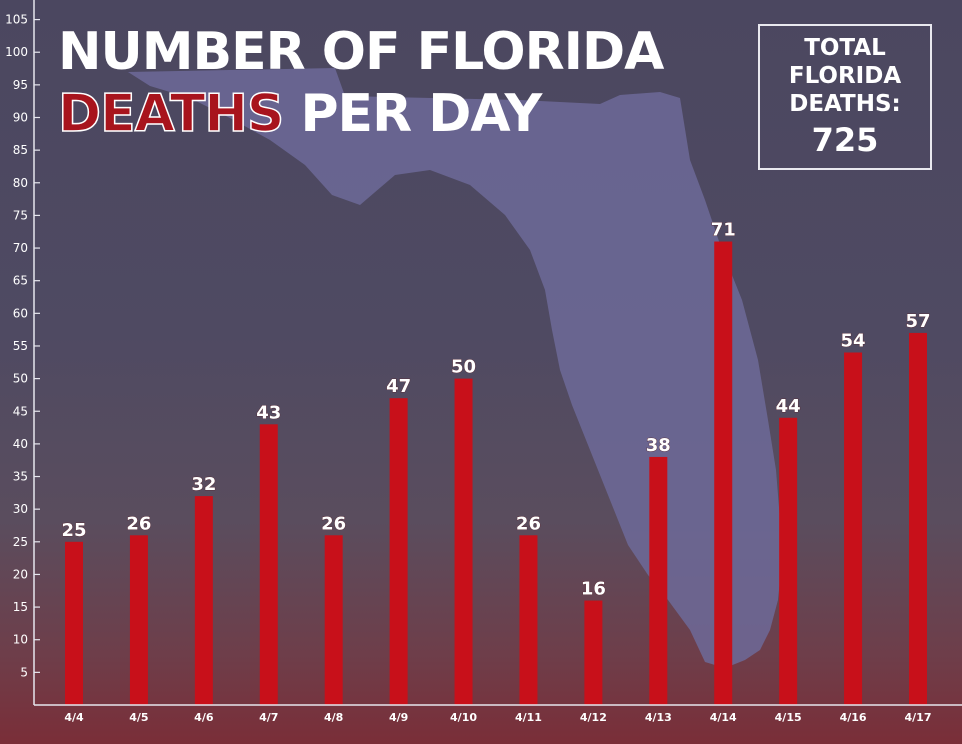  Describe the element at coordinates (528, 717) in the screenshot. I see `x-tick-label: 4/11` at that location.